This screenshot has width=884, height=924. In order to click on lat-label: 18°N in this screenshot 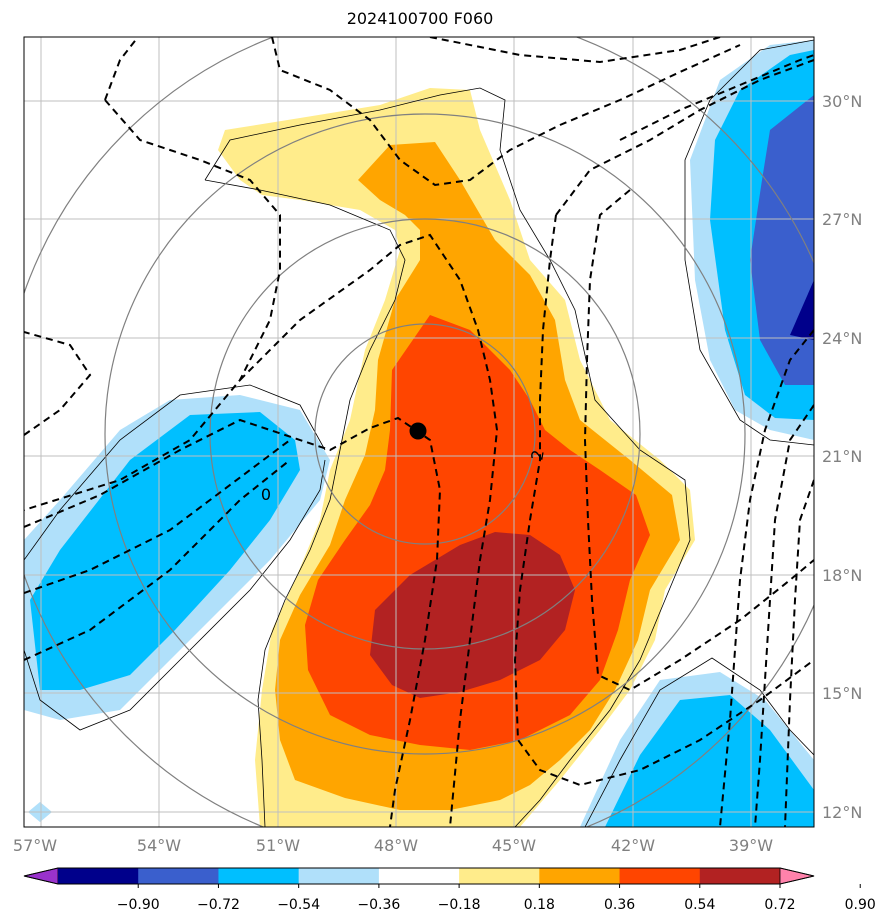, I will do `click(842, 575)`.